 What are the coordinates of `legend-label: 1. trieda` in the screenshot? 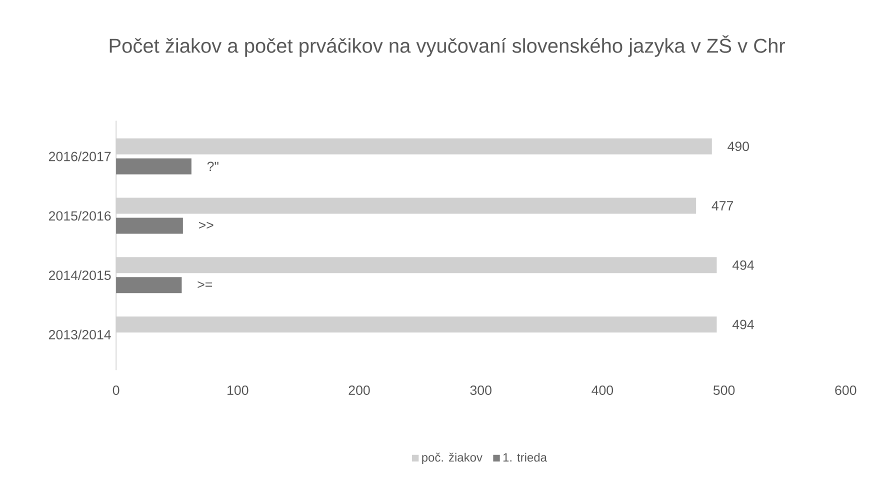 It's located at (525, 457).